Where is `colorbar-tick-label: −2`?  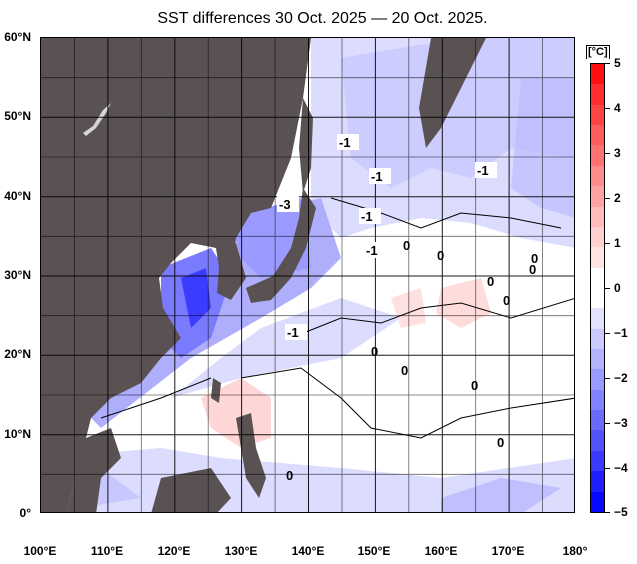
colorbar-tick-label: −2 is located at coordinates (621, 378).